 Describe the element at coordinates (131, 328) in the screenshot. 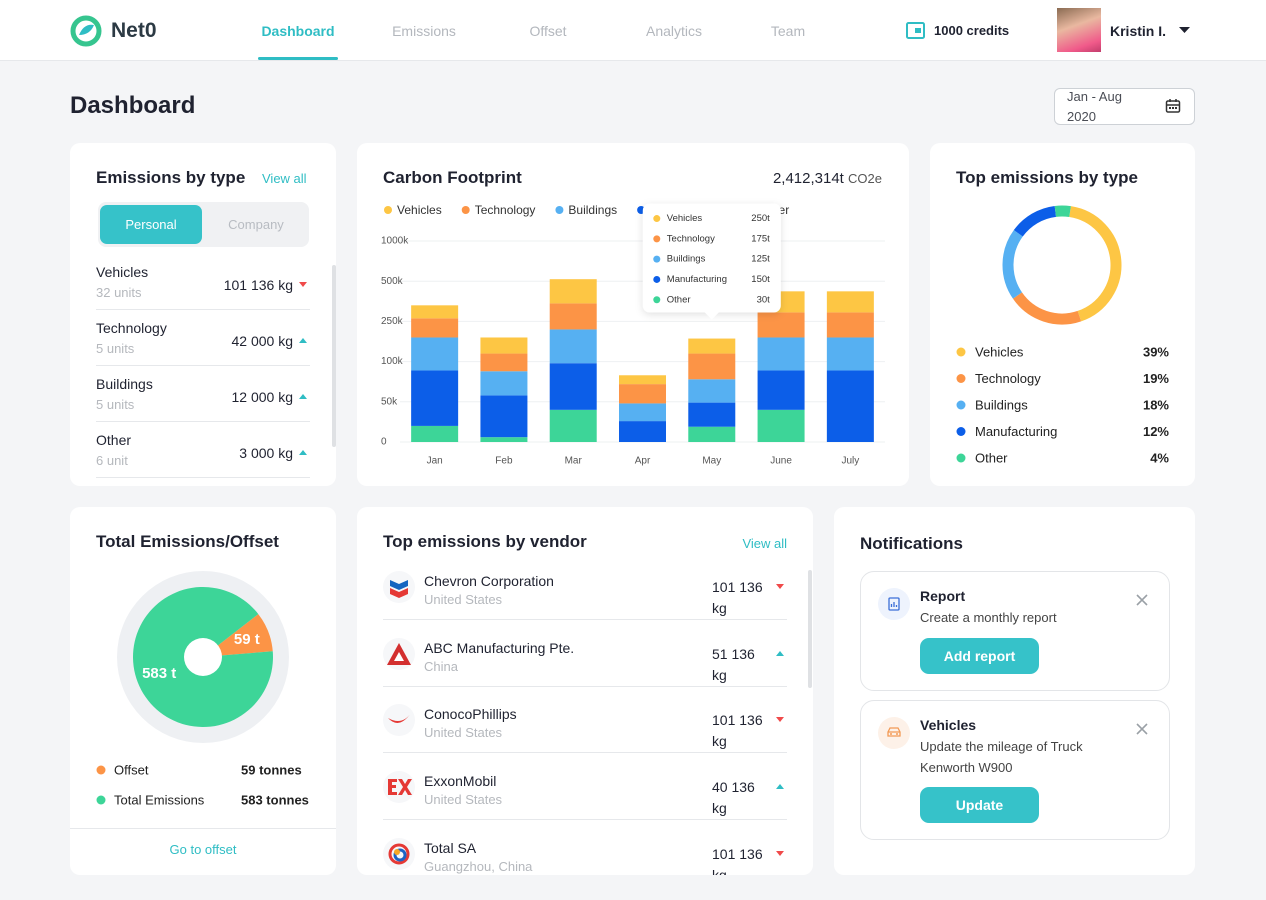

I see `item-name: Technology` at that location.